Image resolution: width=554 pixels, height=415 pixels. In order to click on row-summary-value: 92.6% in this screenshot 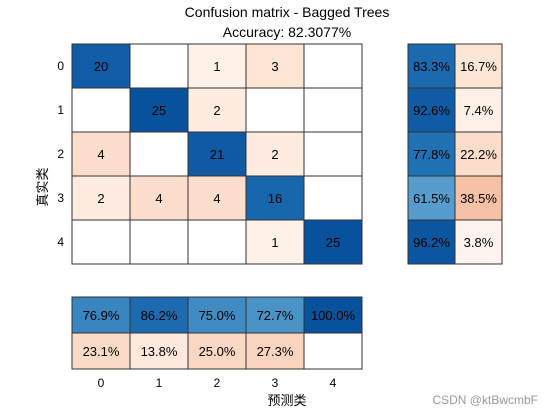, I will do `click(431, 110)`.